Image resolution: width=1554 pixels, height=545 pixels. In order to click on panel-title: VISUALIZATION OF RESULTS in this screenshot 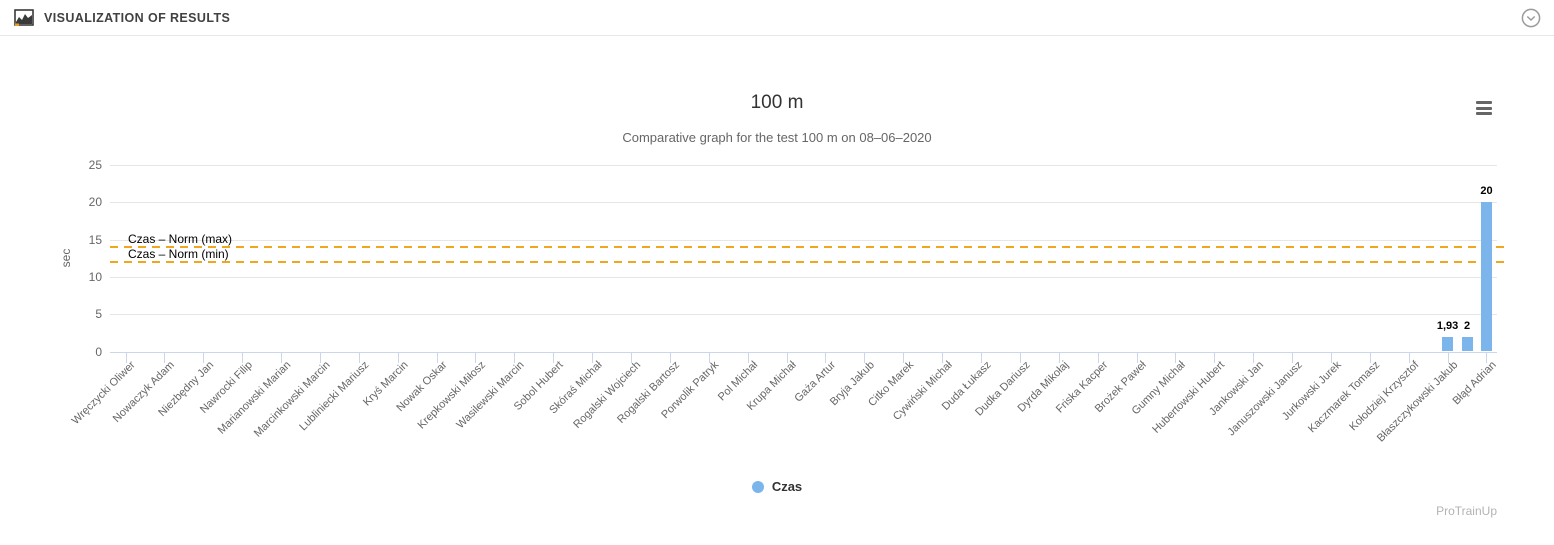, I will do `click(137, 17)`.